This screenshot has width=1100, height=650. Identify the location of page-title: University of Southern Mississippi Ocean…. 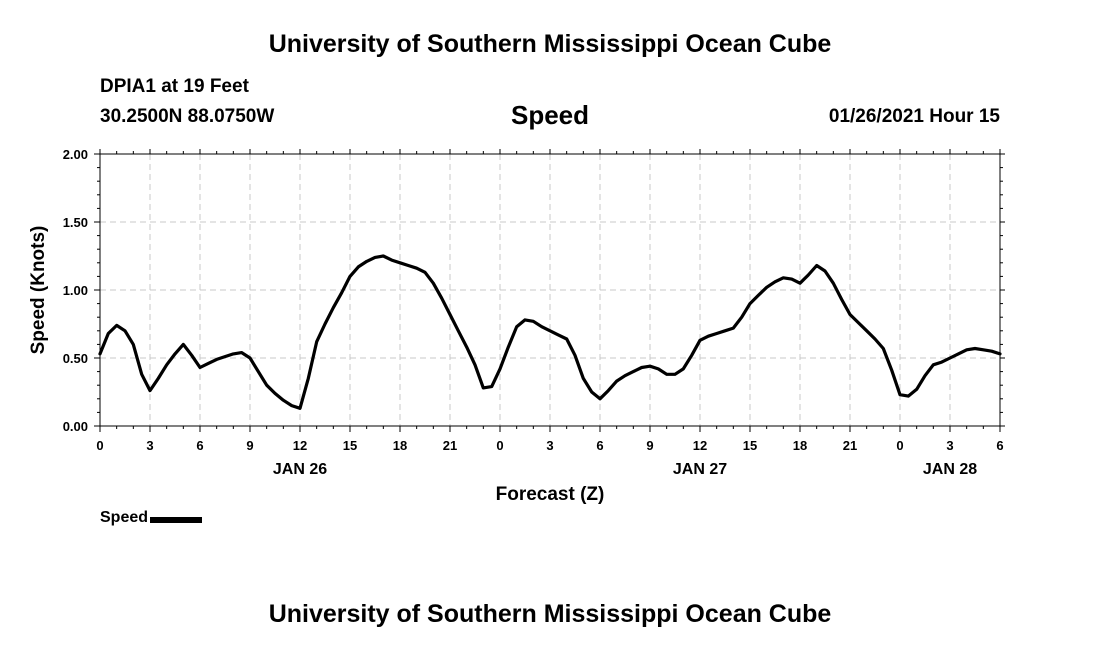
(550, 44).